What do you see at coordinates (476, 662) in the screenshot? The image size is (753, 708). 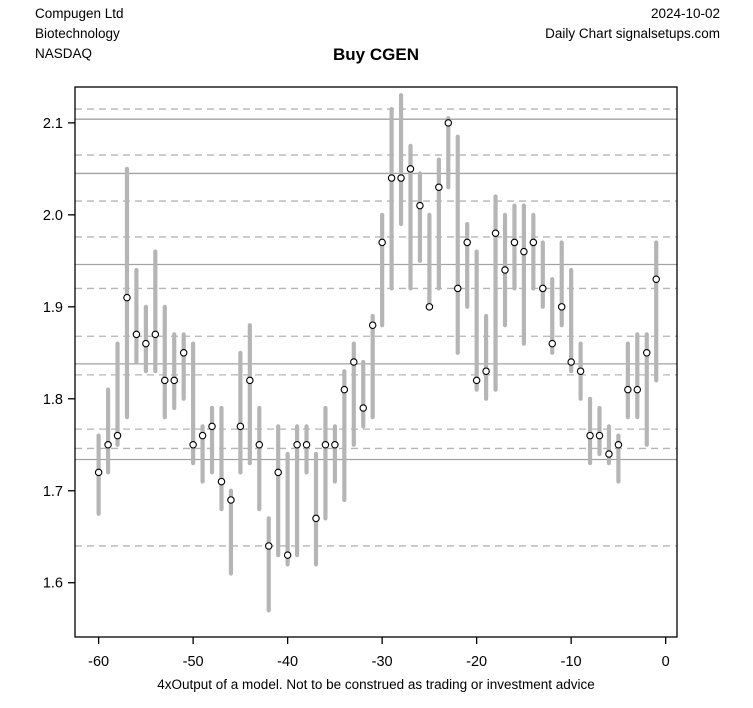 I see `x-axis-label: -20` at bounding box center [476, 662].